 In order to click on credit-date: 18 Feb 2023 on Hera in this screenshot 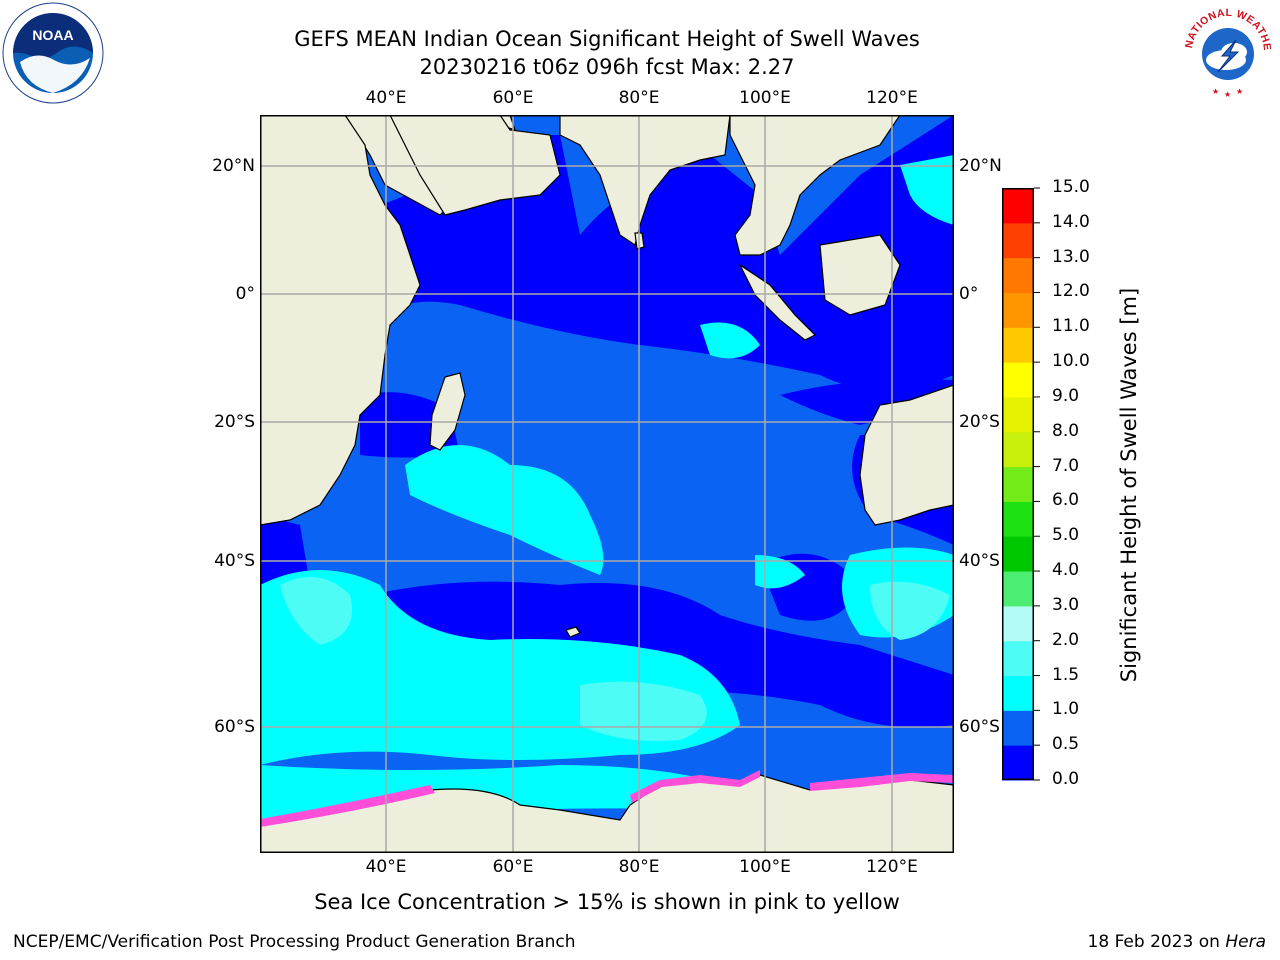, I will do `click(1177, 942)`.